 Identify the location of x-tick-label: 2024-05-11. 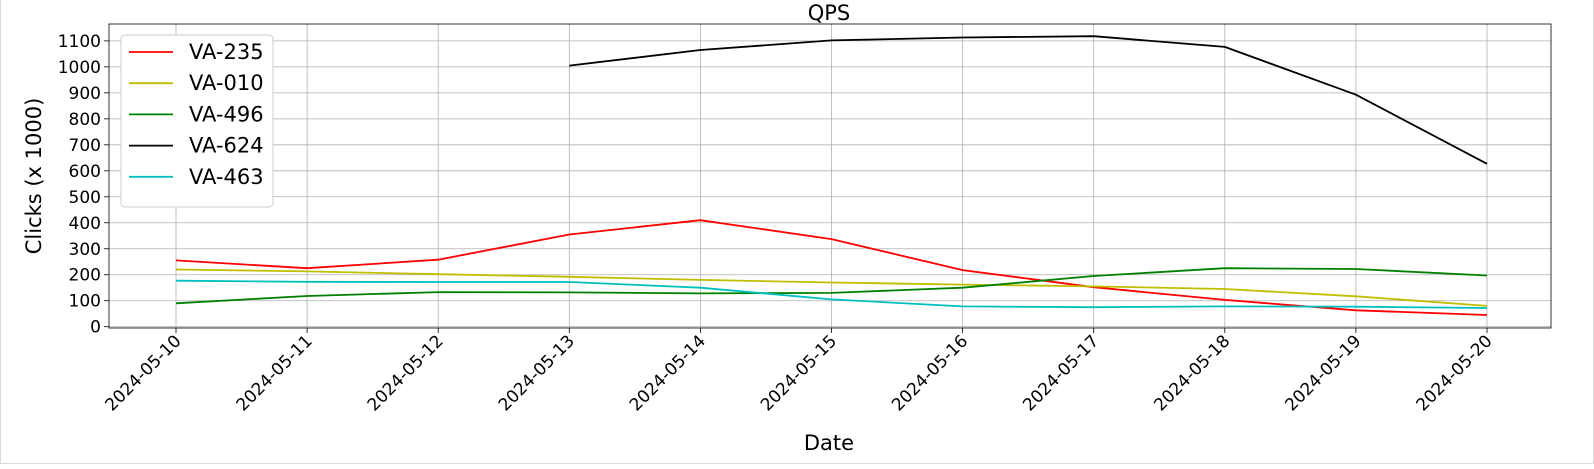
(275, 373).